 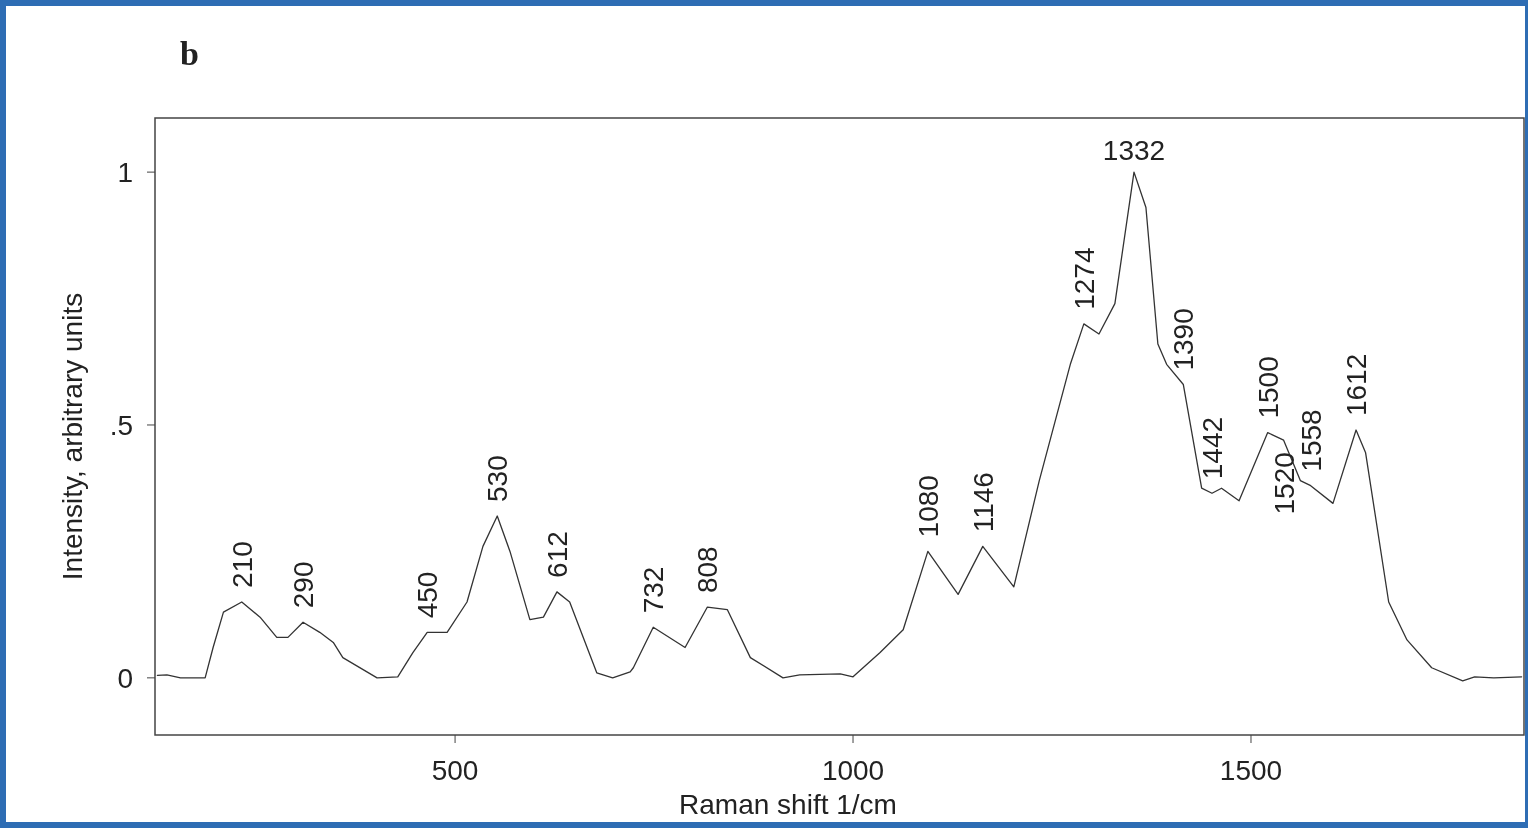 I want to click on annotation: 450, so click(x=428, y=595).